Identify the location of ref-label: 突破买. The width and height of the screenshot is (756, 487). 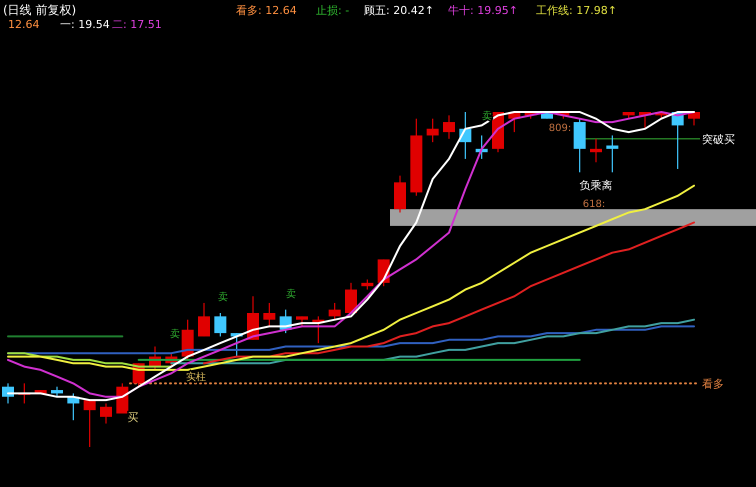
(718, 139).